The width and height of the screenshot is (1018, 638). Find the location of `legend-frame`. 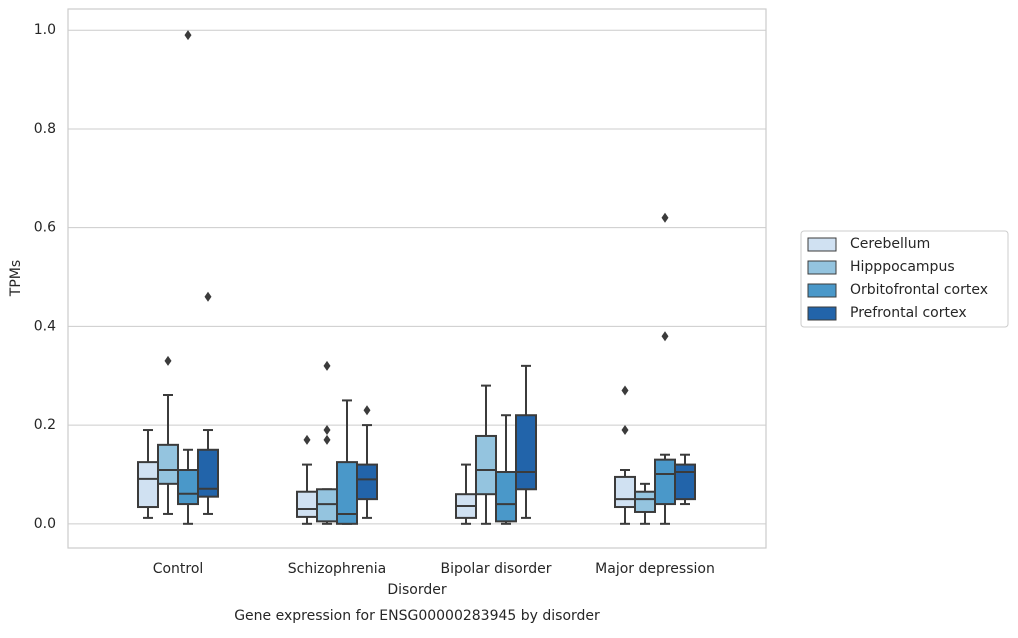

legend-frame is located at coordinates (904, 279).